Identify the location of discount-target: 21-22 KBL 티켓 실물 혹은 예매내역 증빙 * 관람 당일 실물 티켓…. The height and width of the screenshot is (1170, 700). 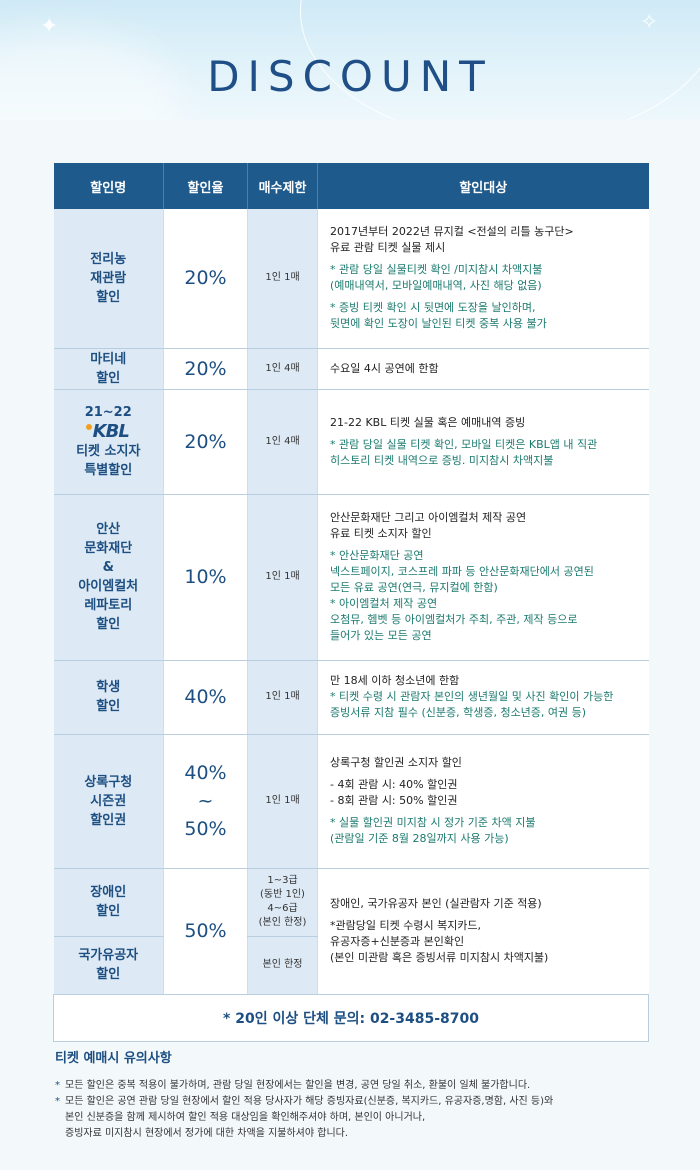
(483, 442).